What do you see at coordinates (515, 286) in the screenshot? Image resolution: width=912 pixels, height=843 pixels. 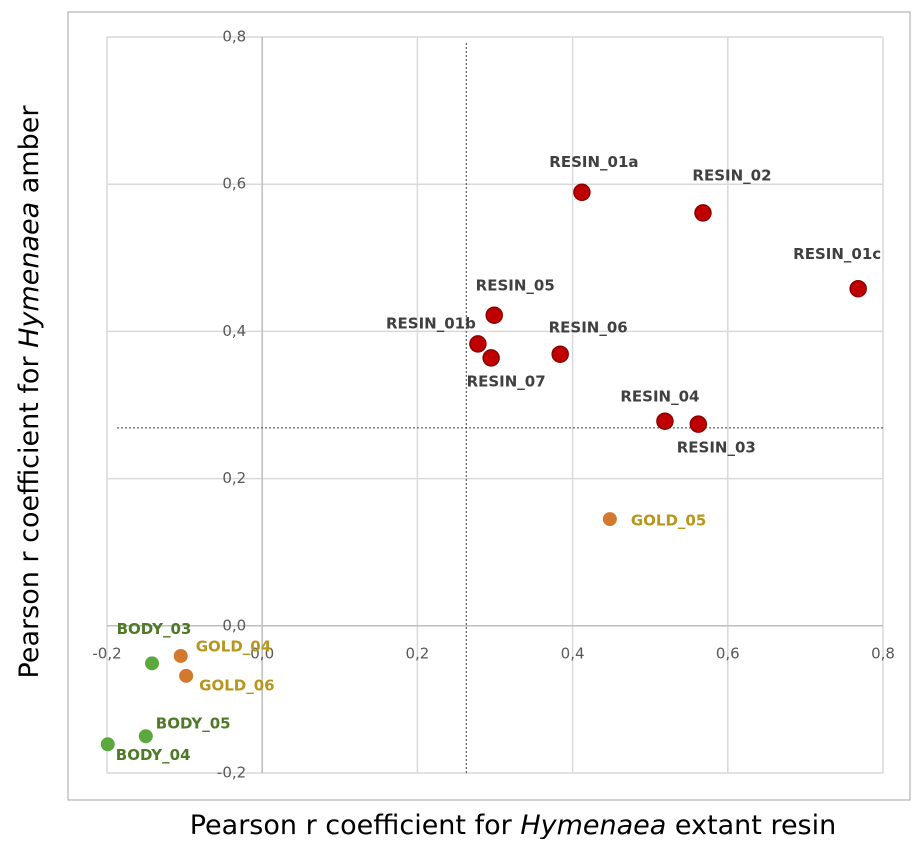 I see `point-label: RESIN_05` at bounding box center [515, 286].